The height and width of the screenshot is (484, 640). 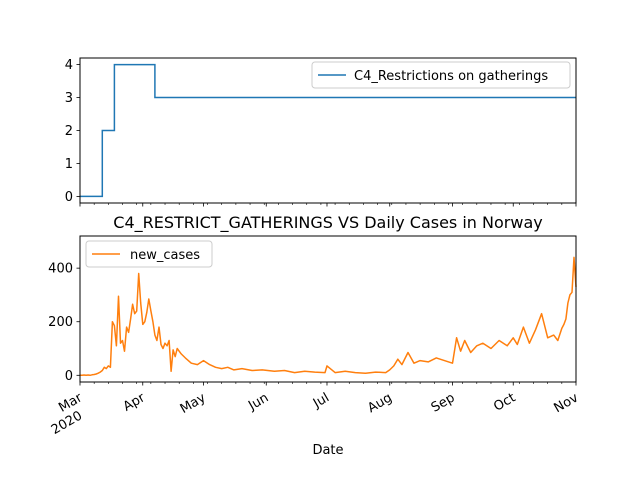 What do you see at coordinates (165, 255) in the screenshot?
I see `bottom-legend-label: new_cases` at bounding box center [165, 255].